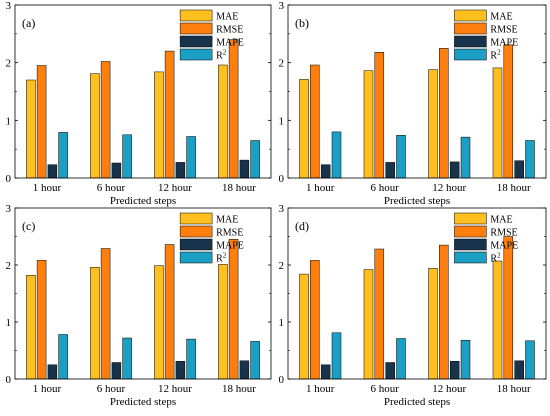 The image size is (550, 416). I want to click on y-tick-label: 2, so click(9, 266).